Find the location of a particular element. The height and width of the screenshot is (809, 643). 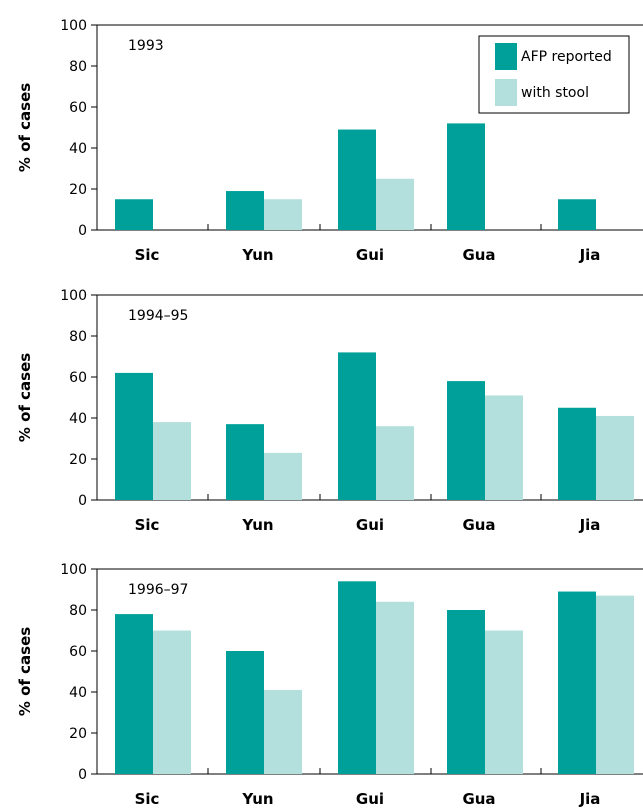

legend-label: with stool is located at coordinates (555, 93).